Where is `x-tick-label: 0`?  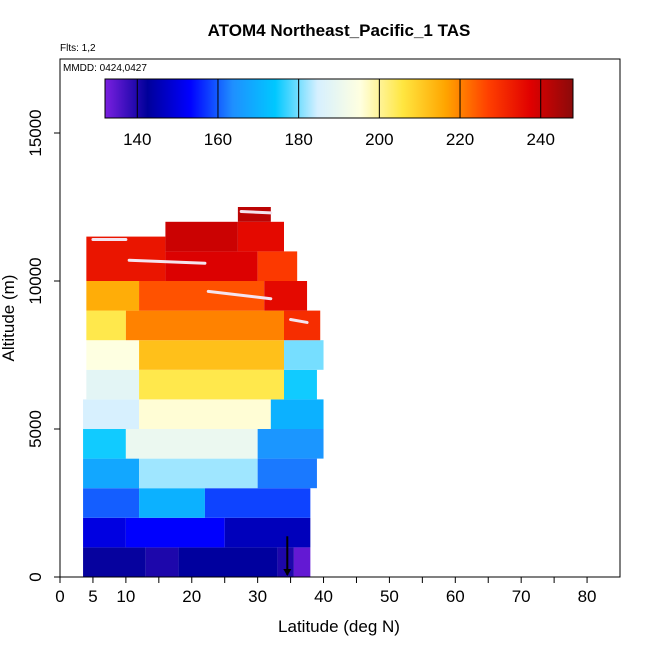
x-tick-label: 0 is located at coordinates (59, 596).